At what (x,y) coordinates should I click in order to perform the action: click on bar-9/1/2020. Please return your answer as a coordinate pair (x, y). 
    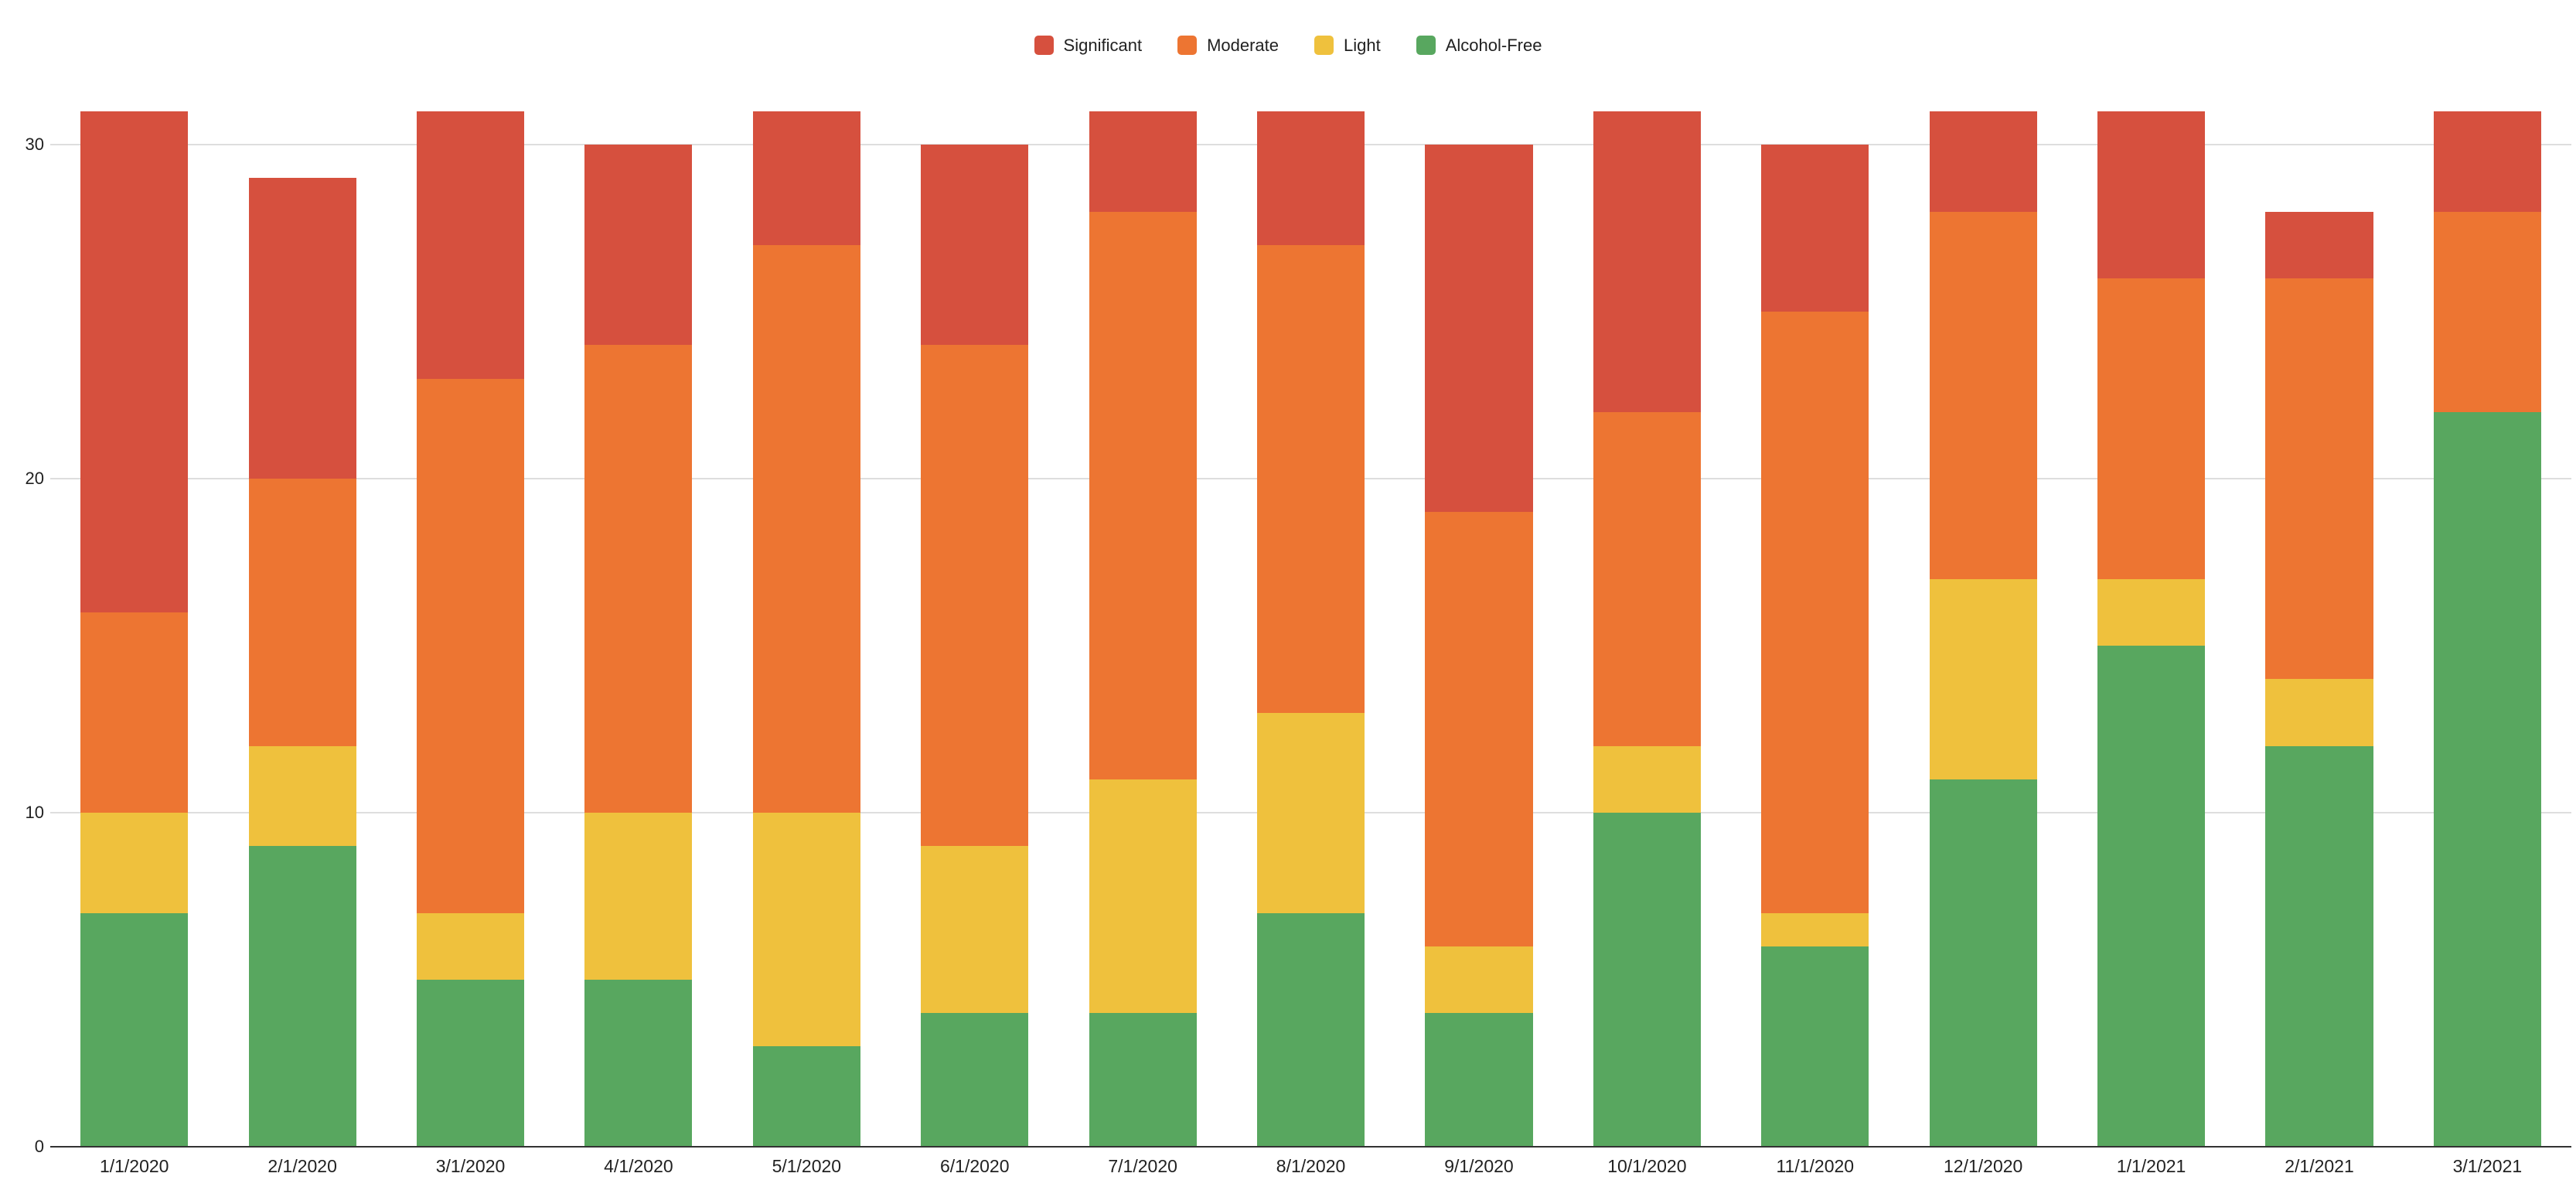
    Looking at the image, I should click on (1479, 629).